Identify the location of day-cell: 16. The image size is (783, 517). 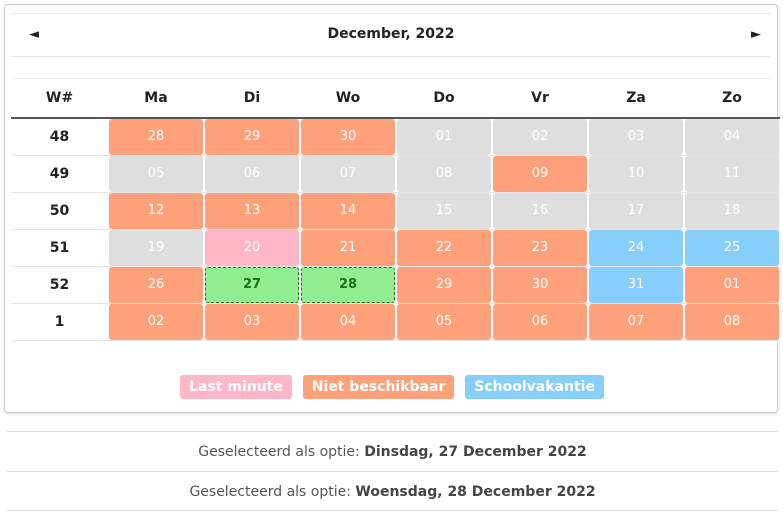
(540, 211).